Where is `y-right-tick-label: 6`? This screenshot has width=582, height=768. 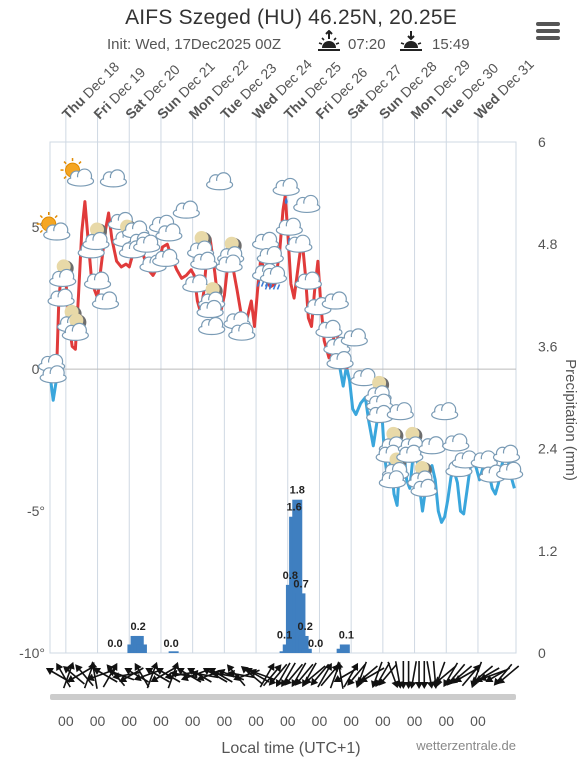 y-right-tick-label: 6 is located at coordinates (542, 142).